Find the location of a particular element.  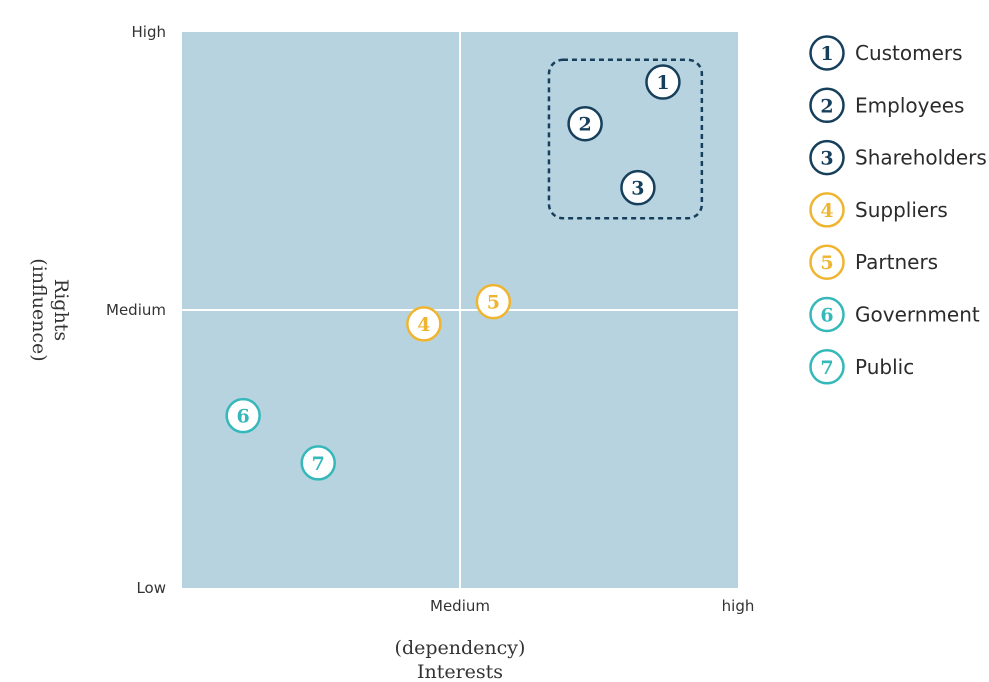

x-tick-label: high is located at coordinates (738, 606).